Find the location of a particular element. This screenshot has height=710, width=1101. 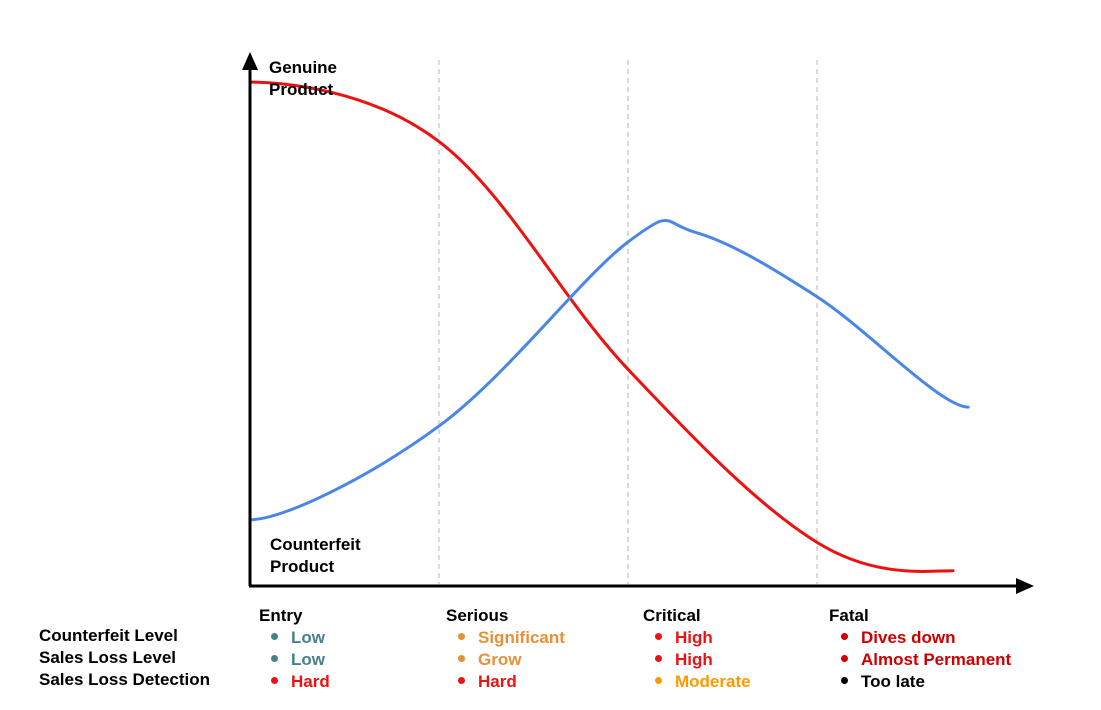

stage-item: Dives down is located at coordinates (920, 638).